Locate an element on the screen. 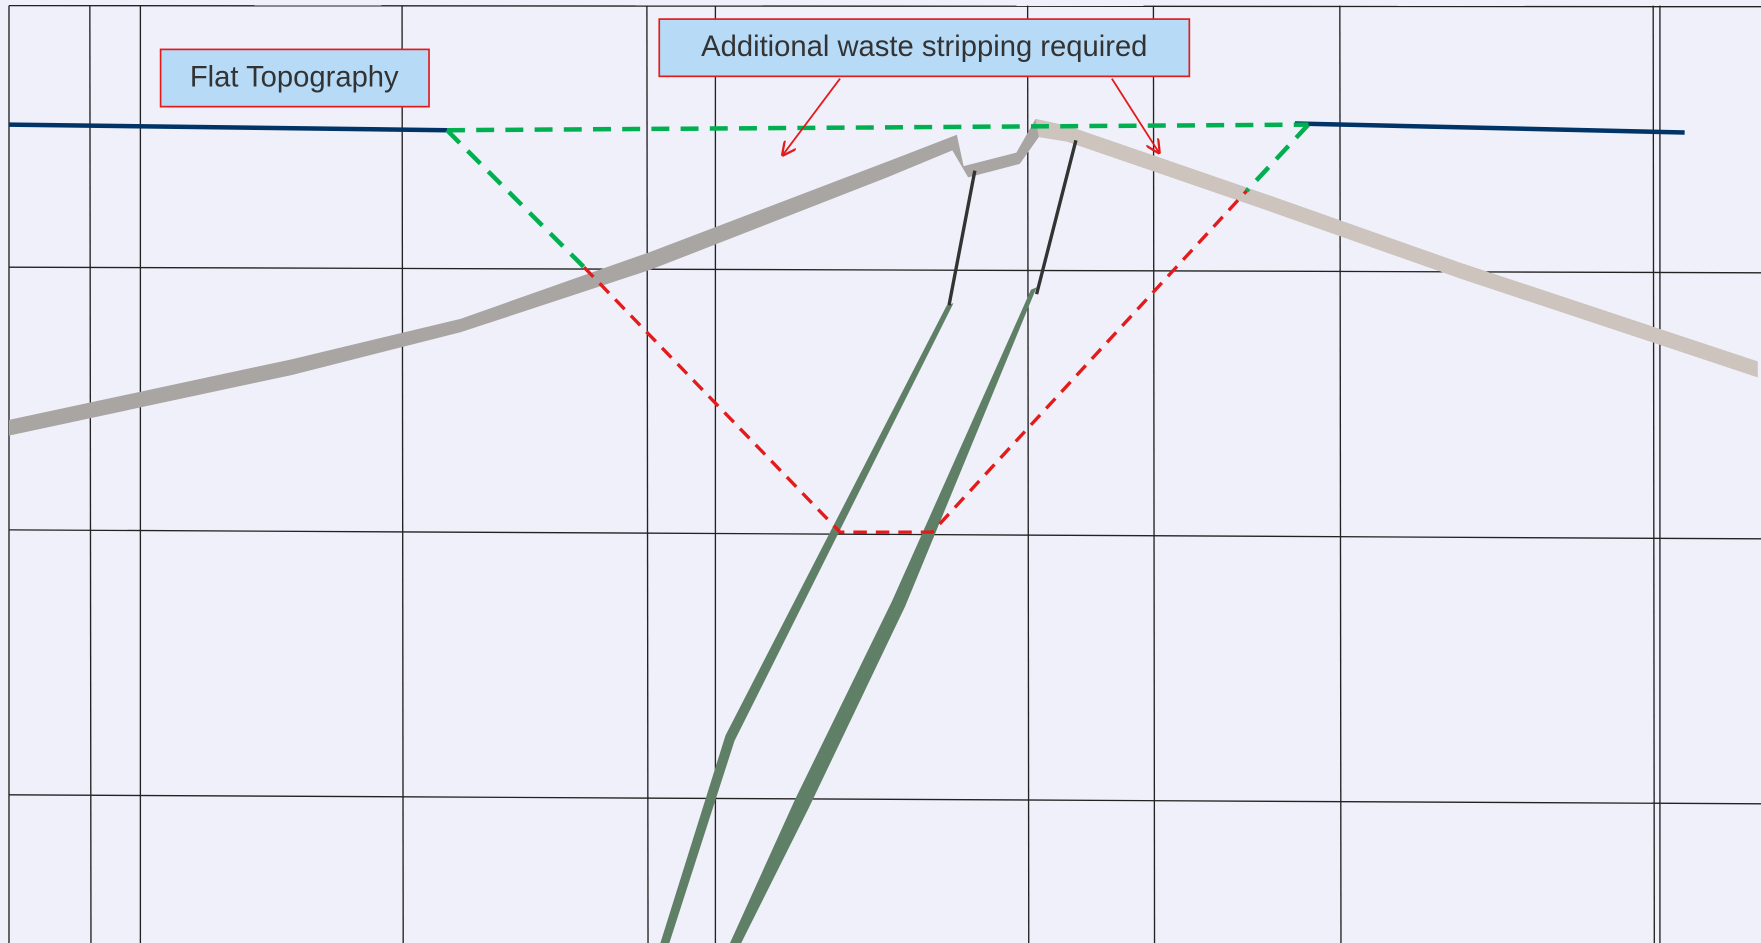  pit-shell is located at coordinates (915, 361).